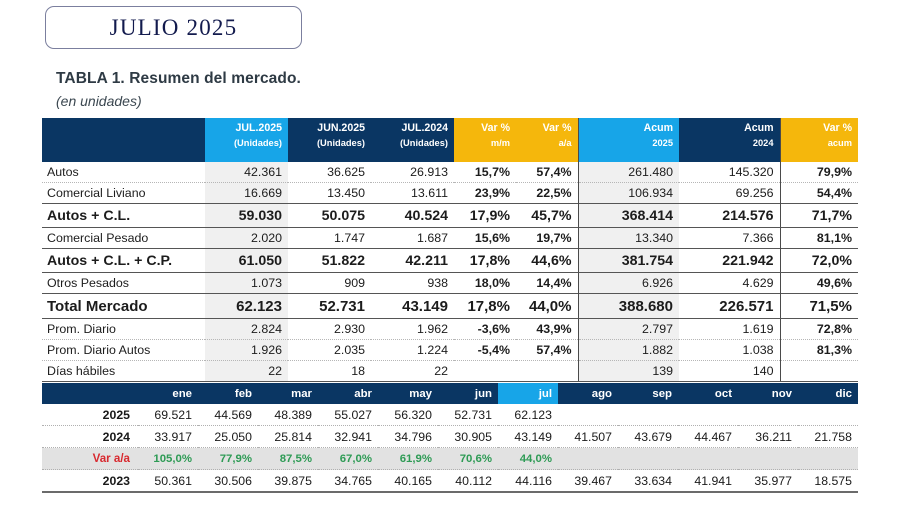 The height and width of the screenshot is (505, 900). I want to click on row-label: Comercial Liviano, so click(123, 193).